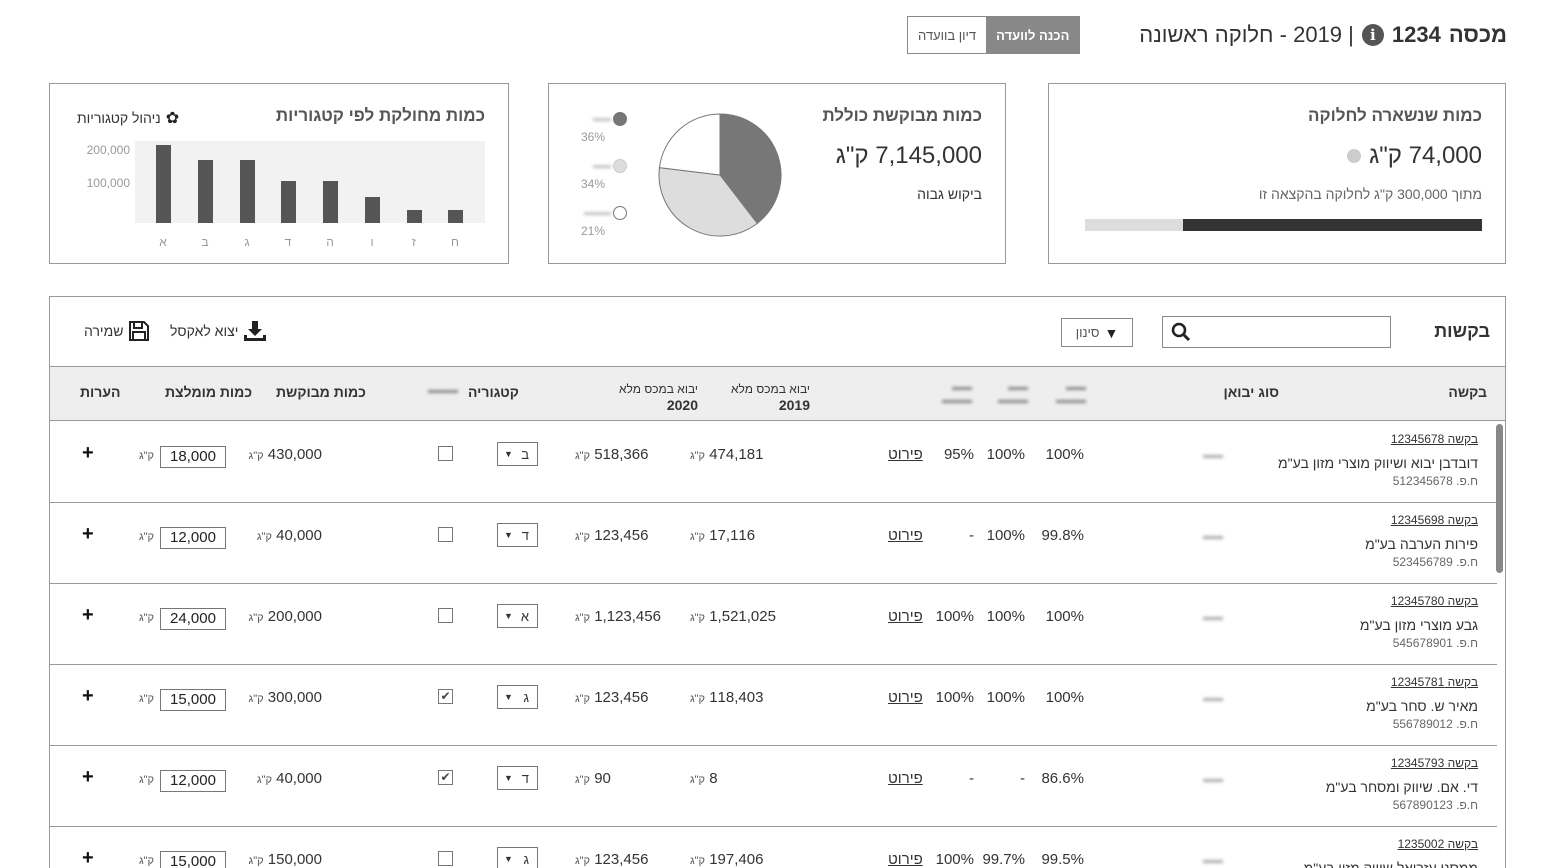 The width and height of the screenshot is (1545, 868). What do you see at coordinates (1033, 35) in the screenshot?
I see `stage-committee-prep-button: הכנה לוועדה` at bounding box center [1033, 35].